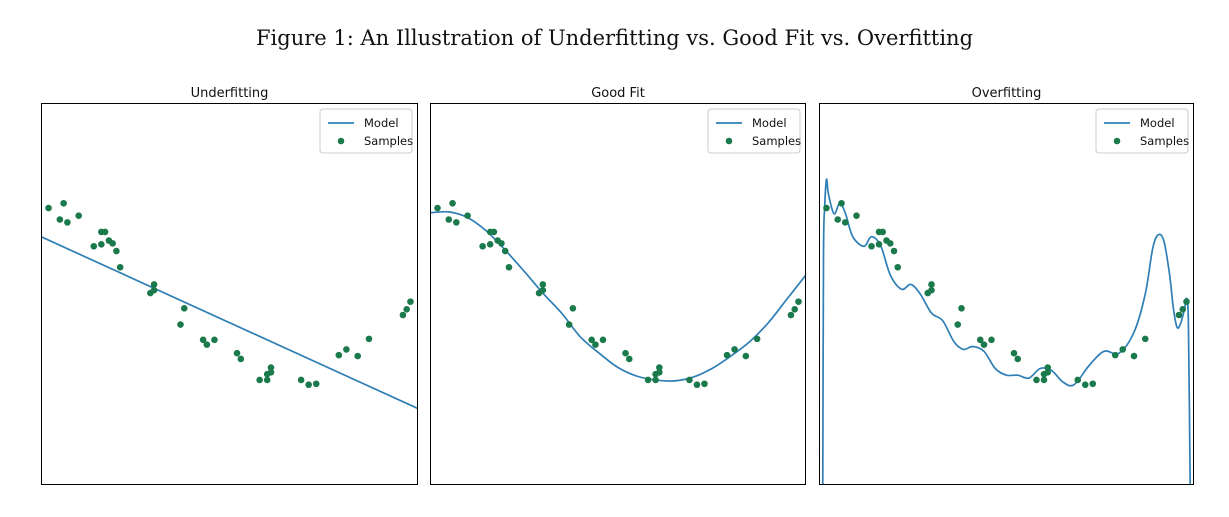 This screenshot has height=517, width=1229. What do you see at coordinates (1007, 93) in the screenshot?
I see `panel-title-overfitting: Overfitting` at bounding box center [1007, 93].